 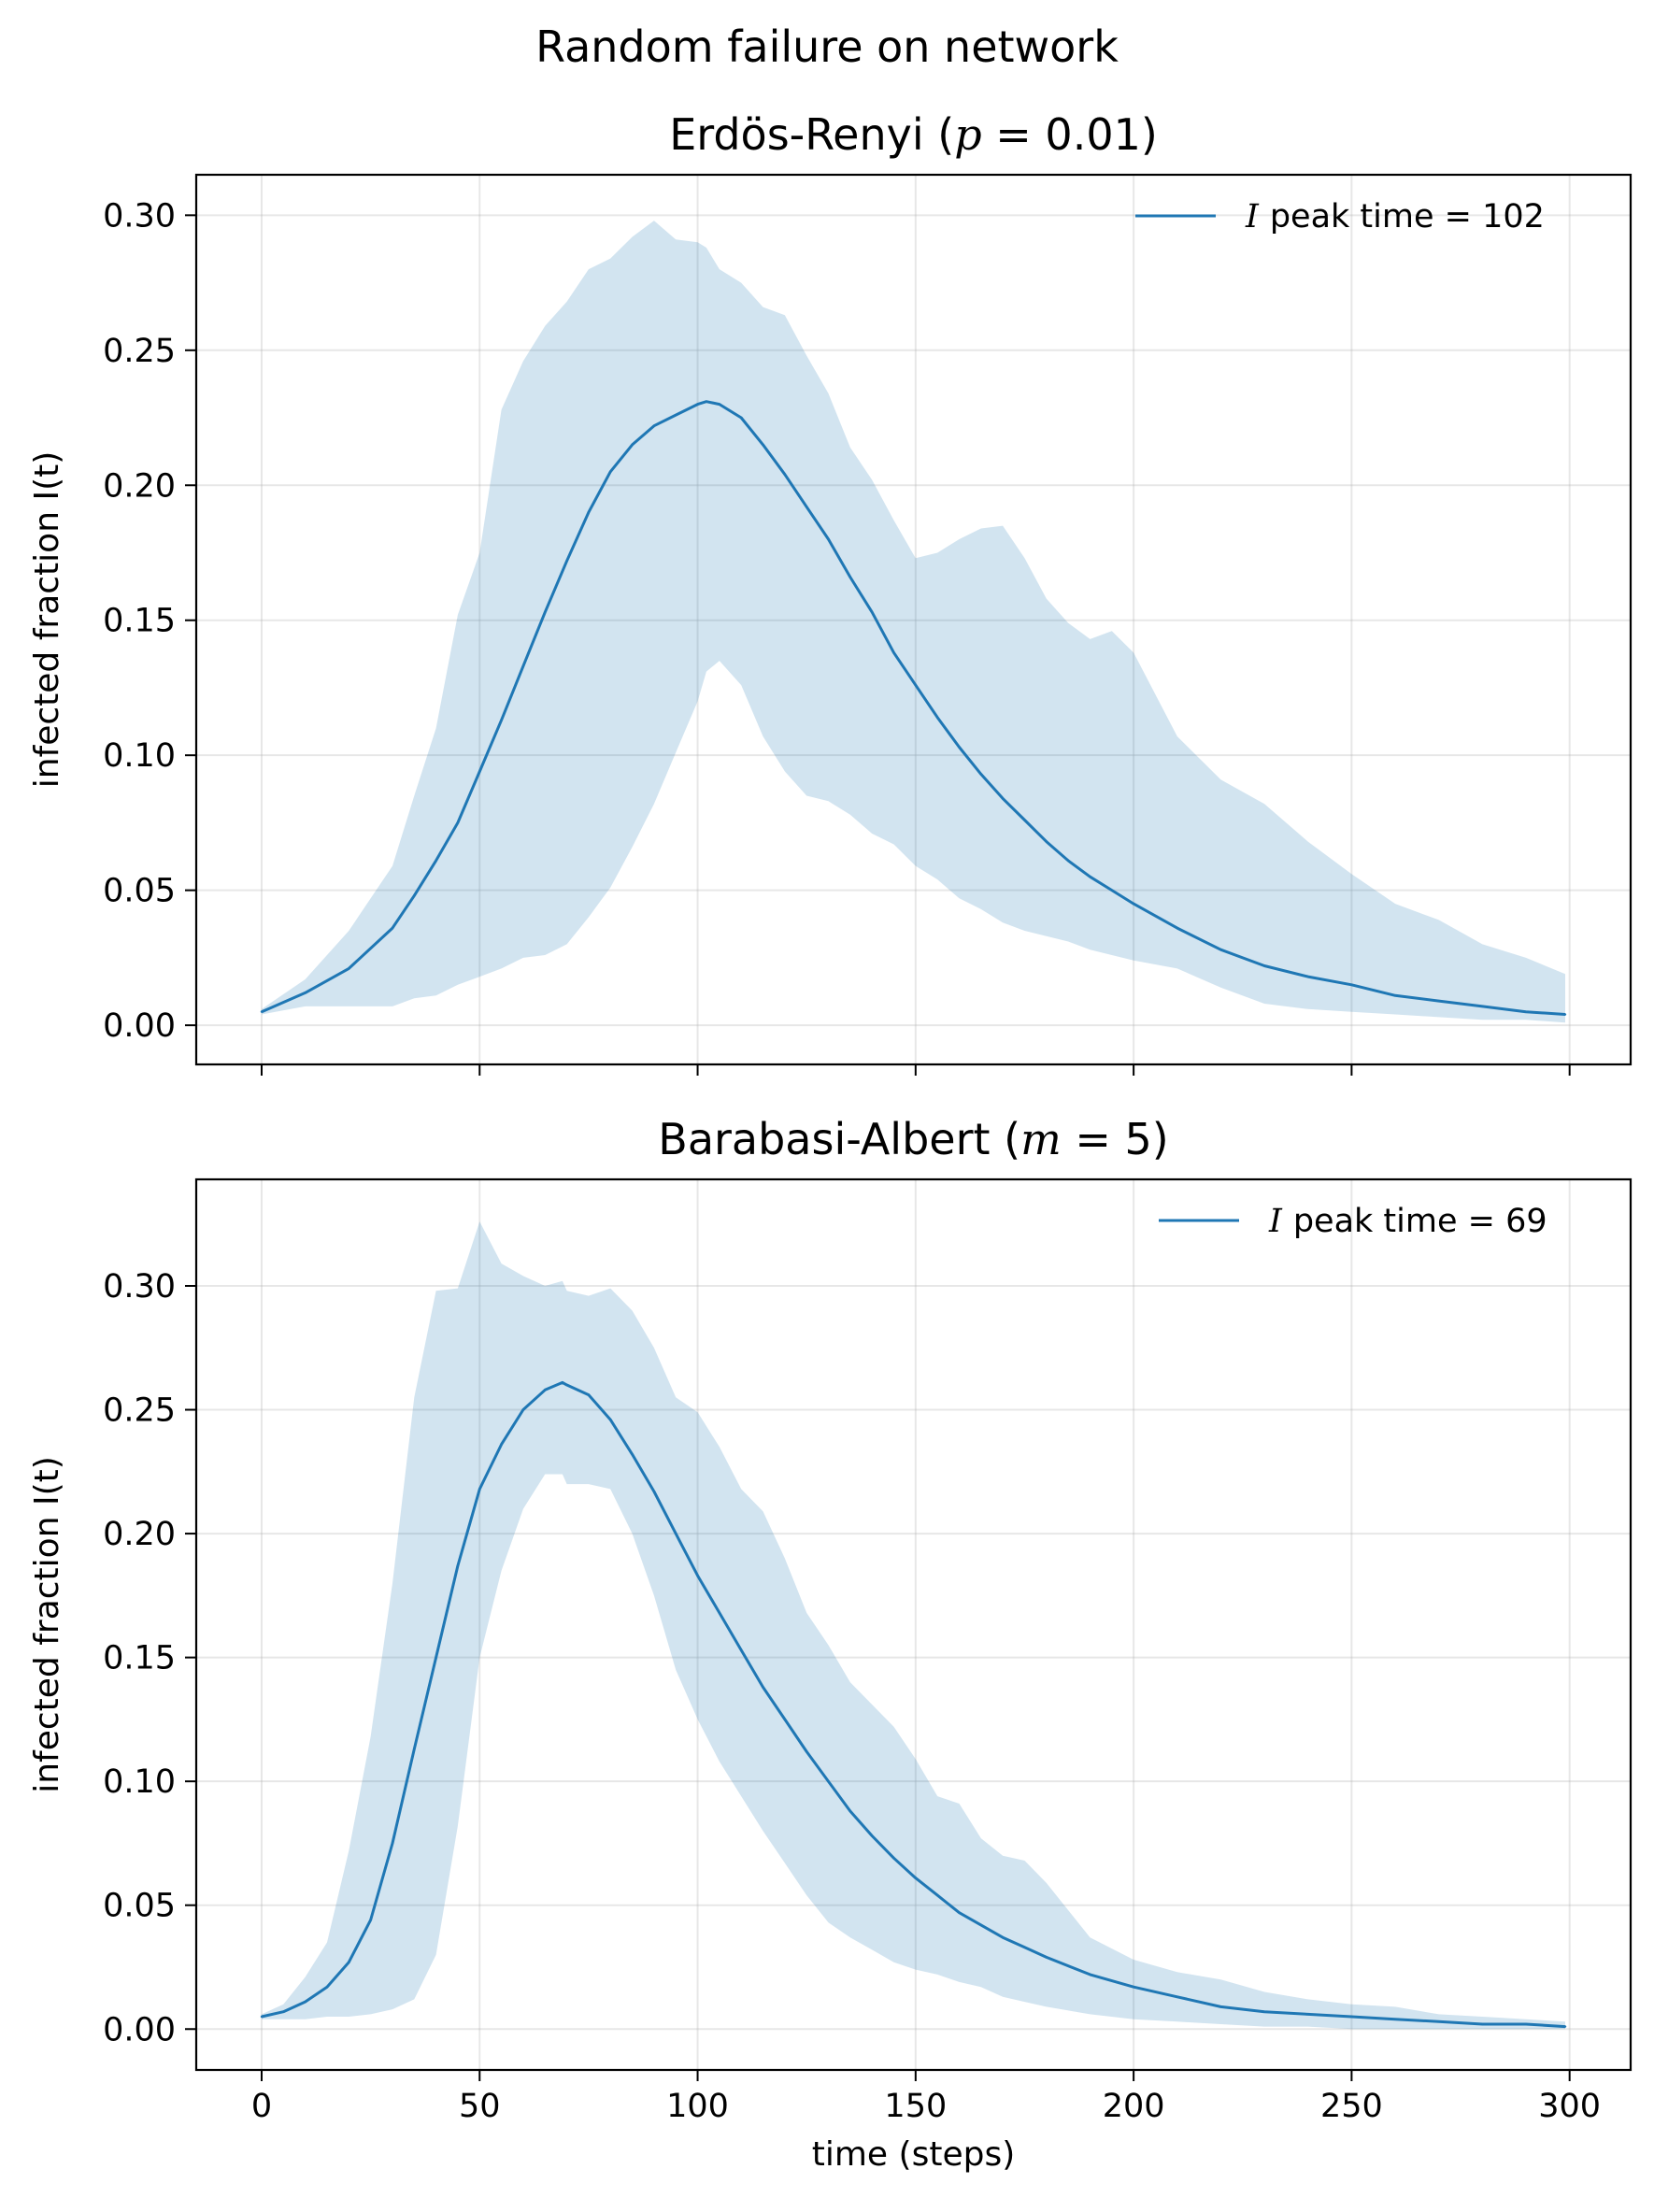 What do you see at coordinates (811, 134) in the screenshot?
I see `panel-title-text: Erdös-Renyi (` at bounding box center [811, 134].